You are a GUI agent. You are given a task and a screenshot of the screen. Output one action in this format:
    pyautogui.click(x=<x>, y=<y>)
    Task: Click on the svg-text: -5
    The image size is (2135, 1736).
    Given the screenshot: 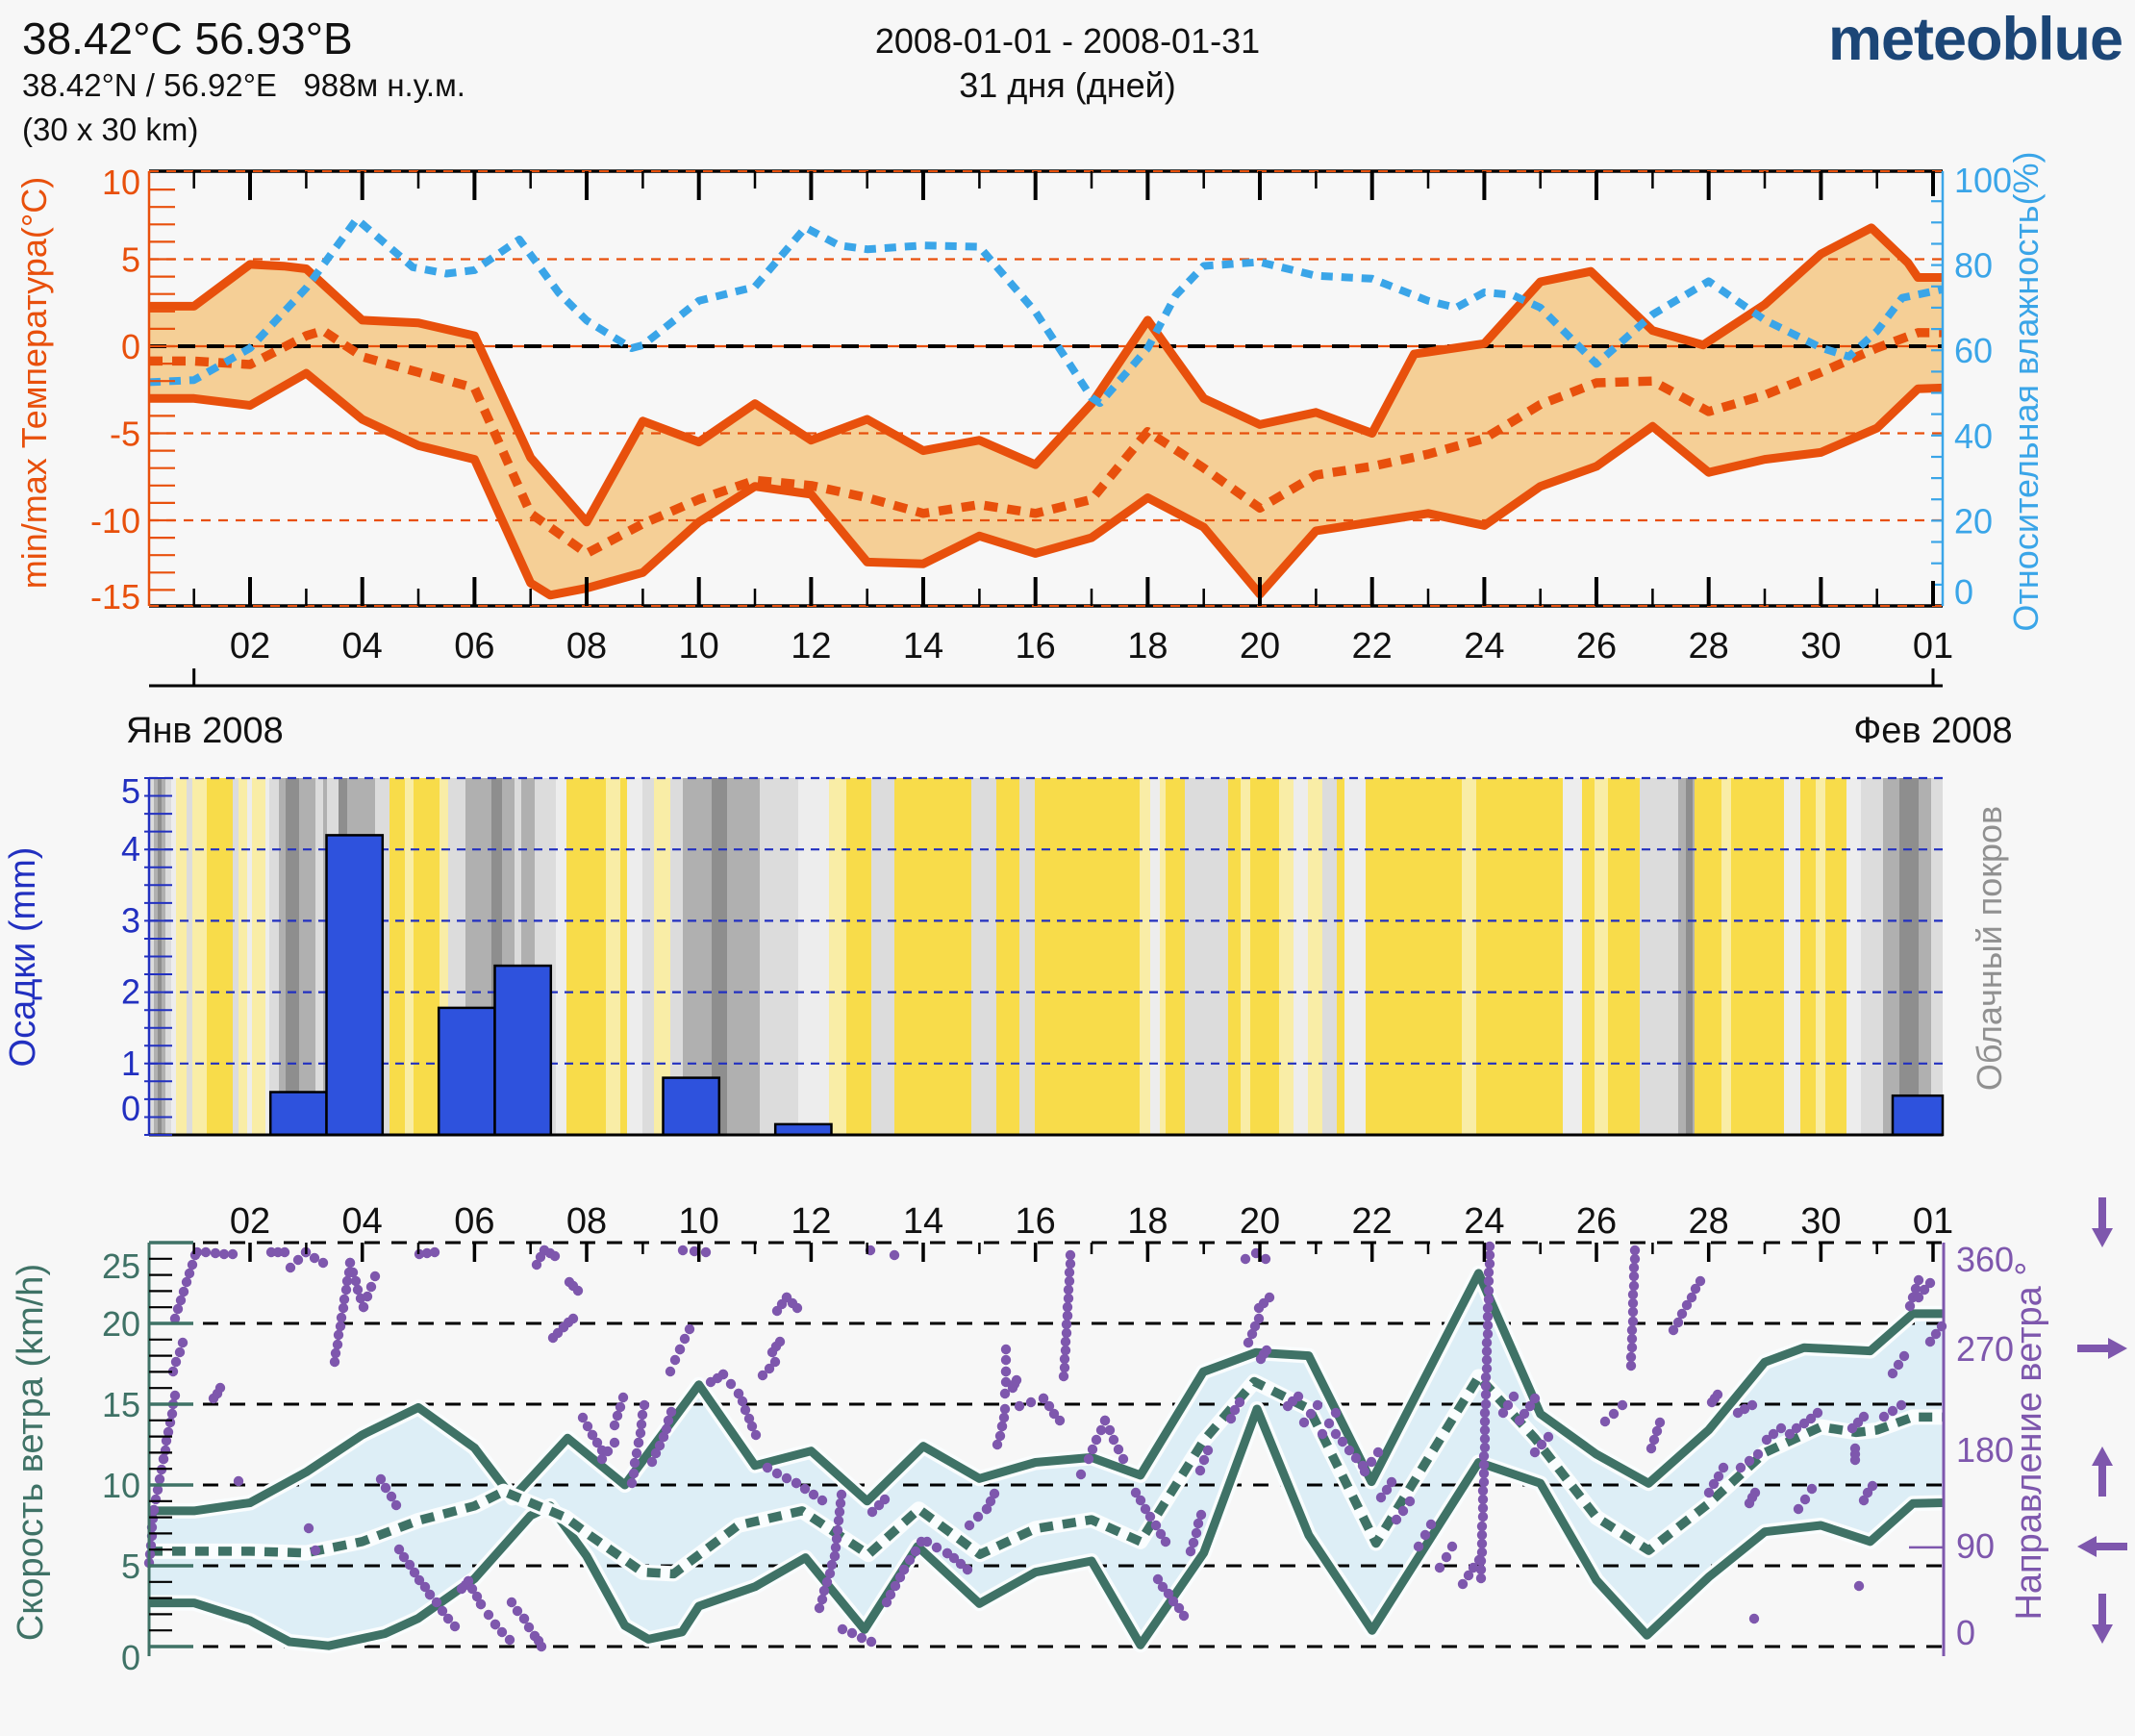 What is the action you would take?
    pyautogui.click(x=125, y=434)
    